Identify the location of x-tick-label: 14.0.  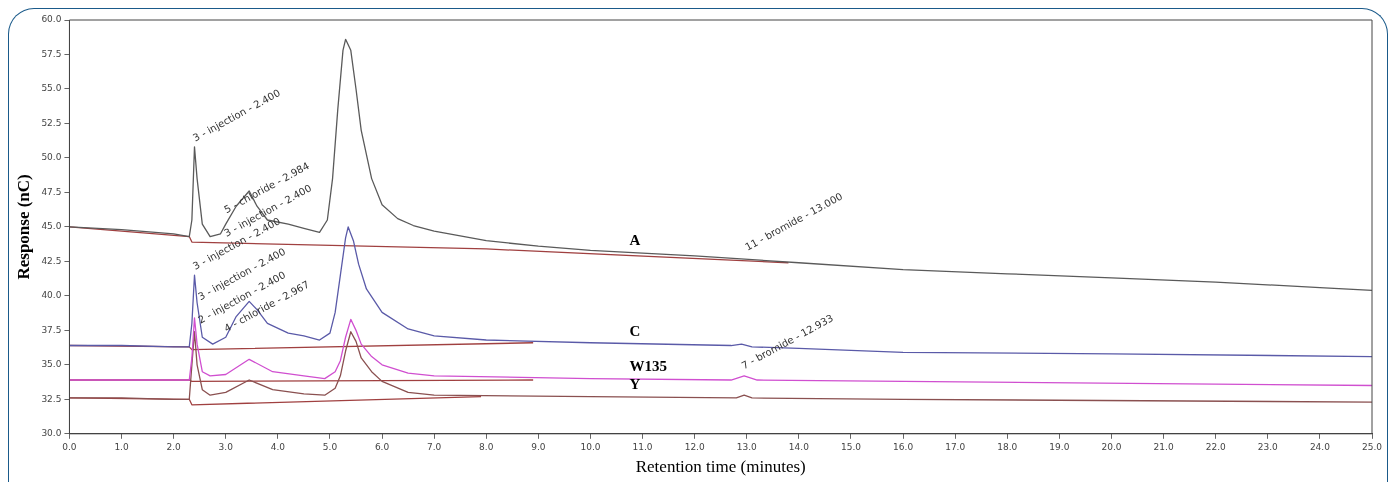
(799, 446).